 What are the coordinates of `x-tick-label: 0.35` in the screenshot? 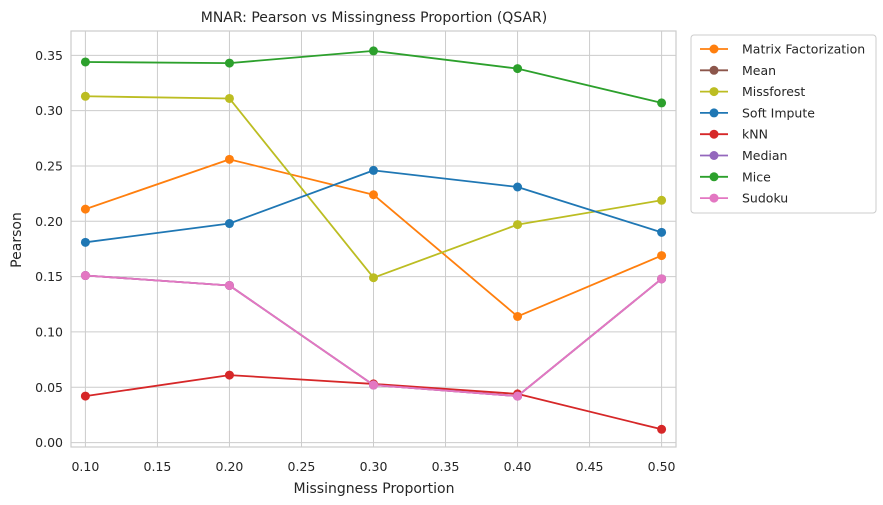 It's located at (446, 466).